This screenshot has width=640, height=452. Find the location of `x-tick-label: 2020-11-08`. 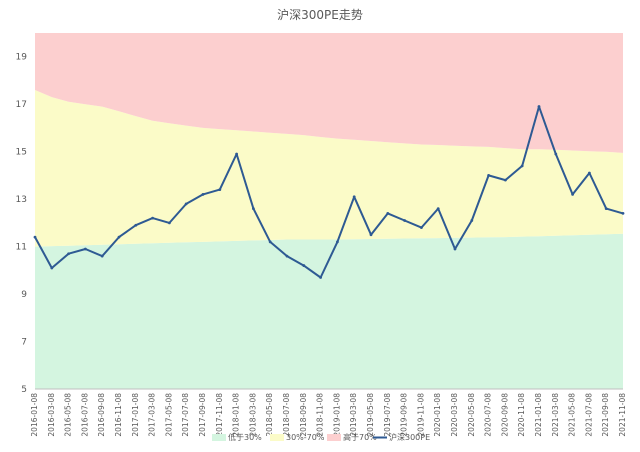

x-tick-label: 2020-11-08 is located at coordinates (521, 415).